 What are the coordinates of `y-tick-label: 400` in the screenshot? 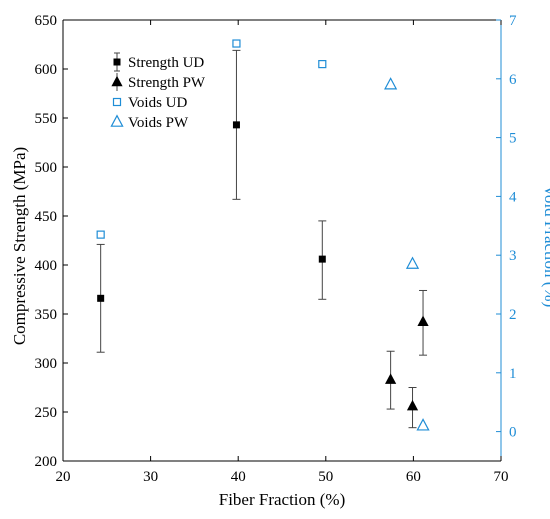 It's located at (46, 266).